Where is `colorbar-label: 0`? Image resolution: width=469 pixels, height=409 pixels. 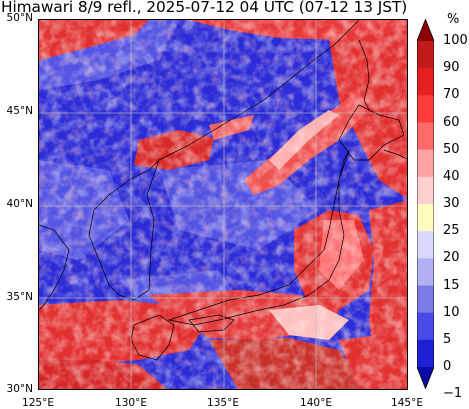
colorbar-label: 0 is located at coordinates (447, 366).